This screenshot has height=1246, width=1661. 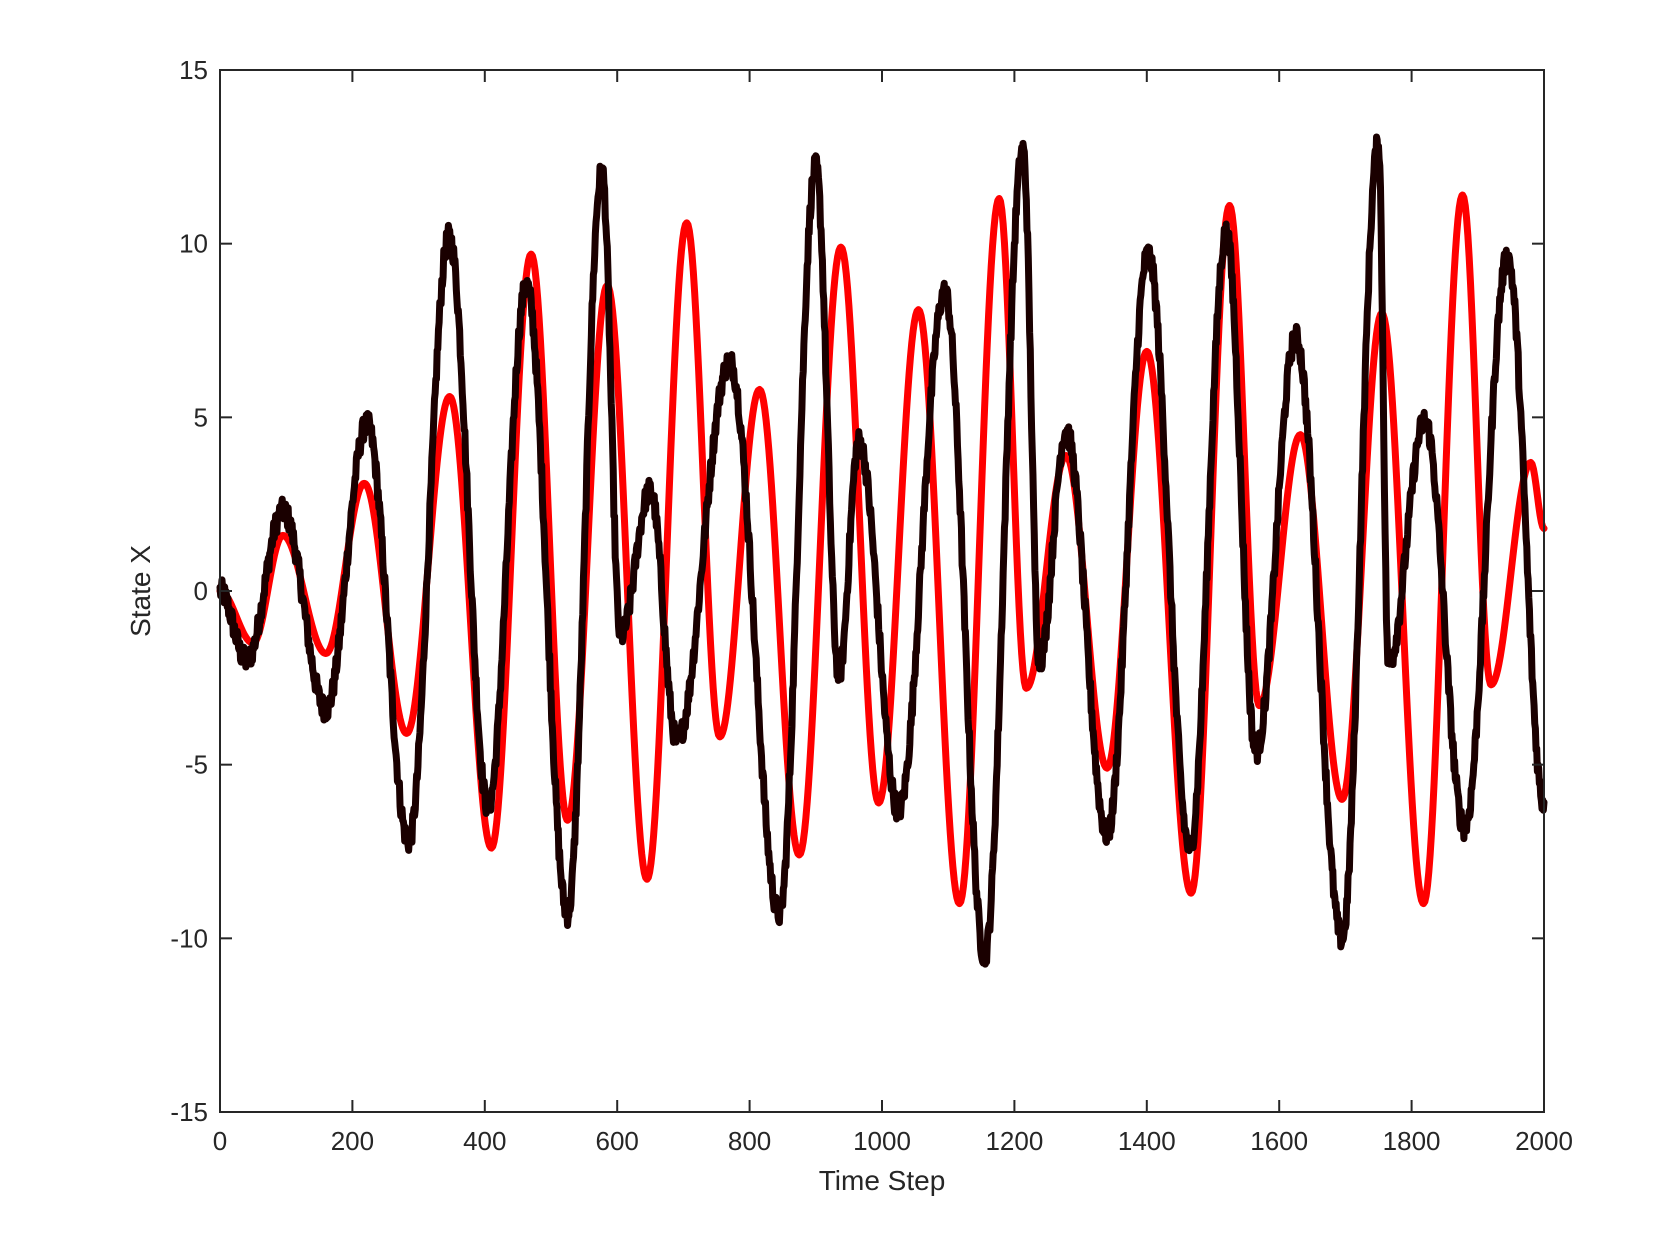 What do you see at coordinates (193, 244) in the screenshot?
I see `y-tick-label: 10` at bounding box center [193, 244].